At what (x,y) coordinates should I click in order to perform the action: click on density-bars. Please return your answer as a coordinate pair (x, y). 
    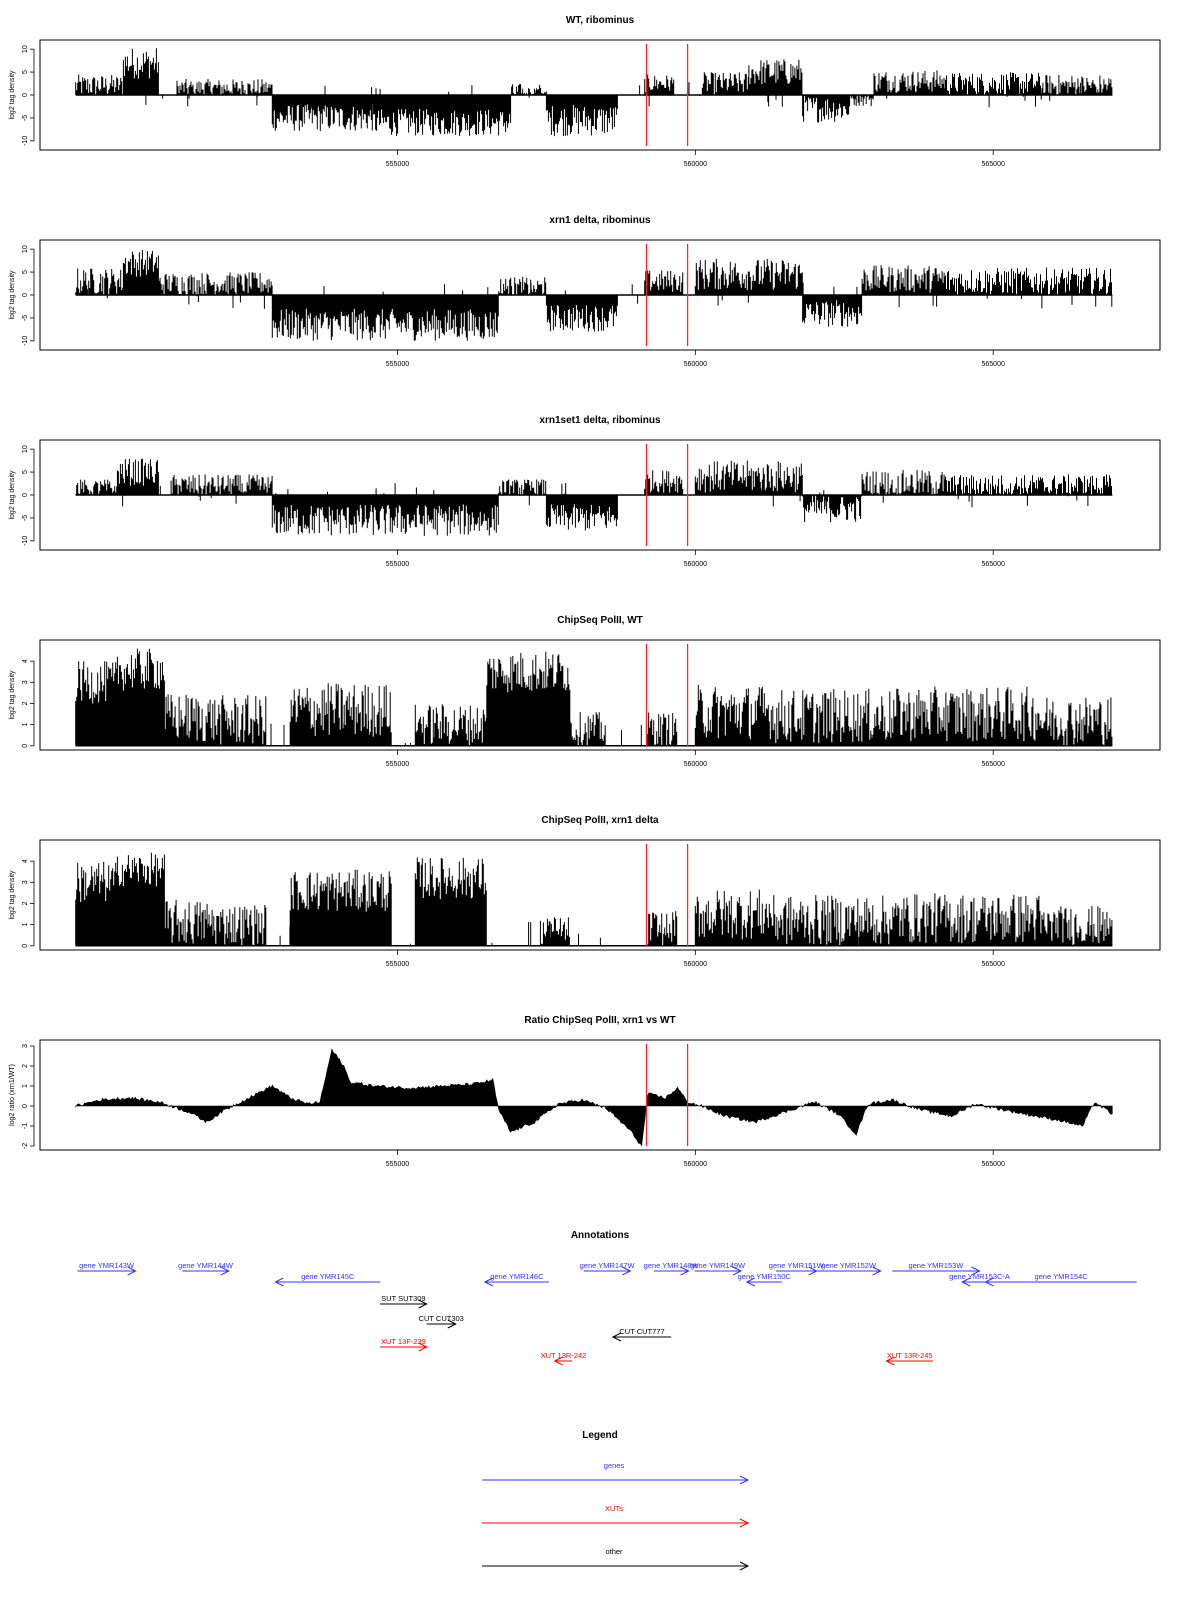
    Looking at the image, I should click on (594, 899).